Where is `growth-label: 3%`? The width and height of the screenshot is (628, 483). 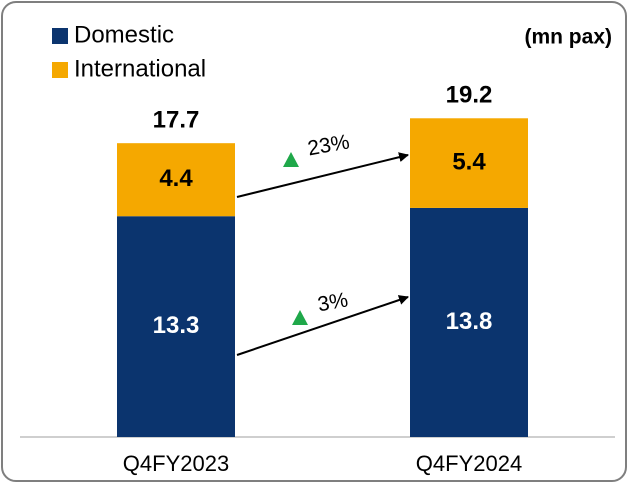
growth-label: 3% is located at coordinates (333, 302).